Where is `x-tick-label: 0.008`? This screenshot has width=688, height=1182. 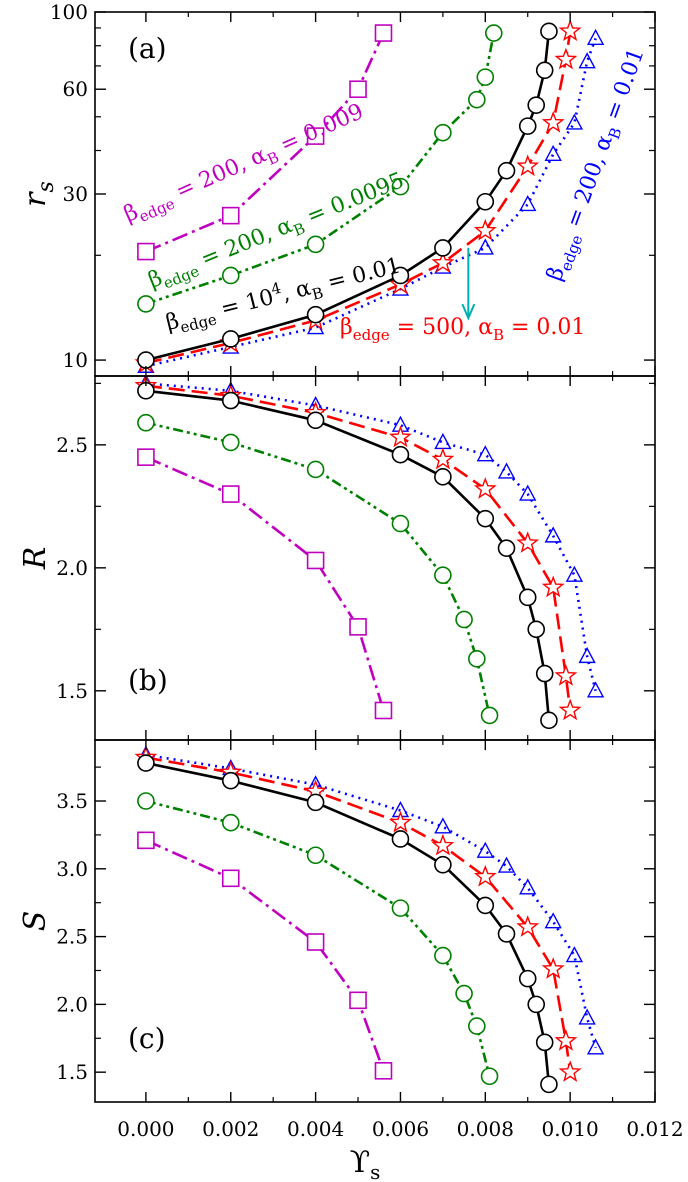 x-tick-label: 0.008 is located at coordinates (485, 1129).